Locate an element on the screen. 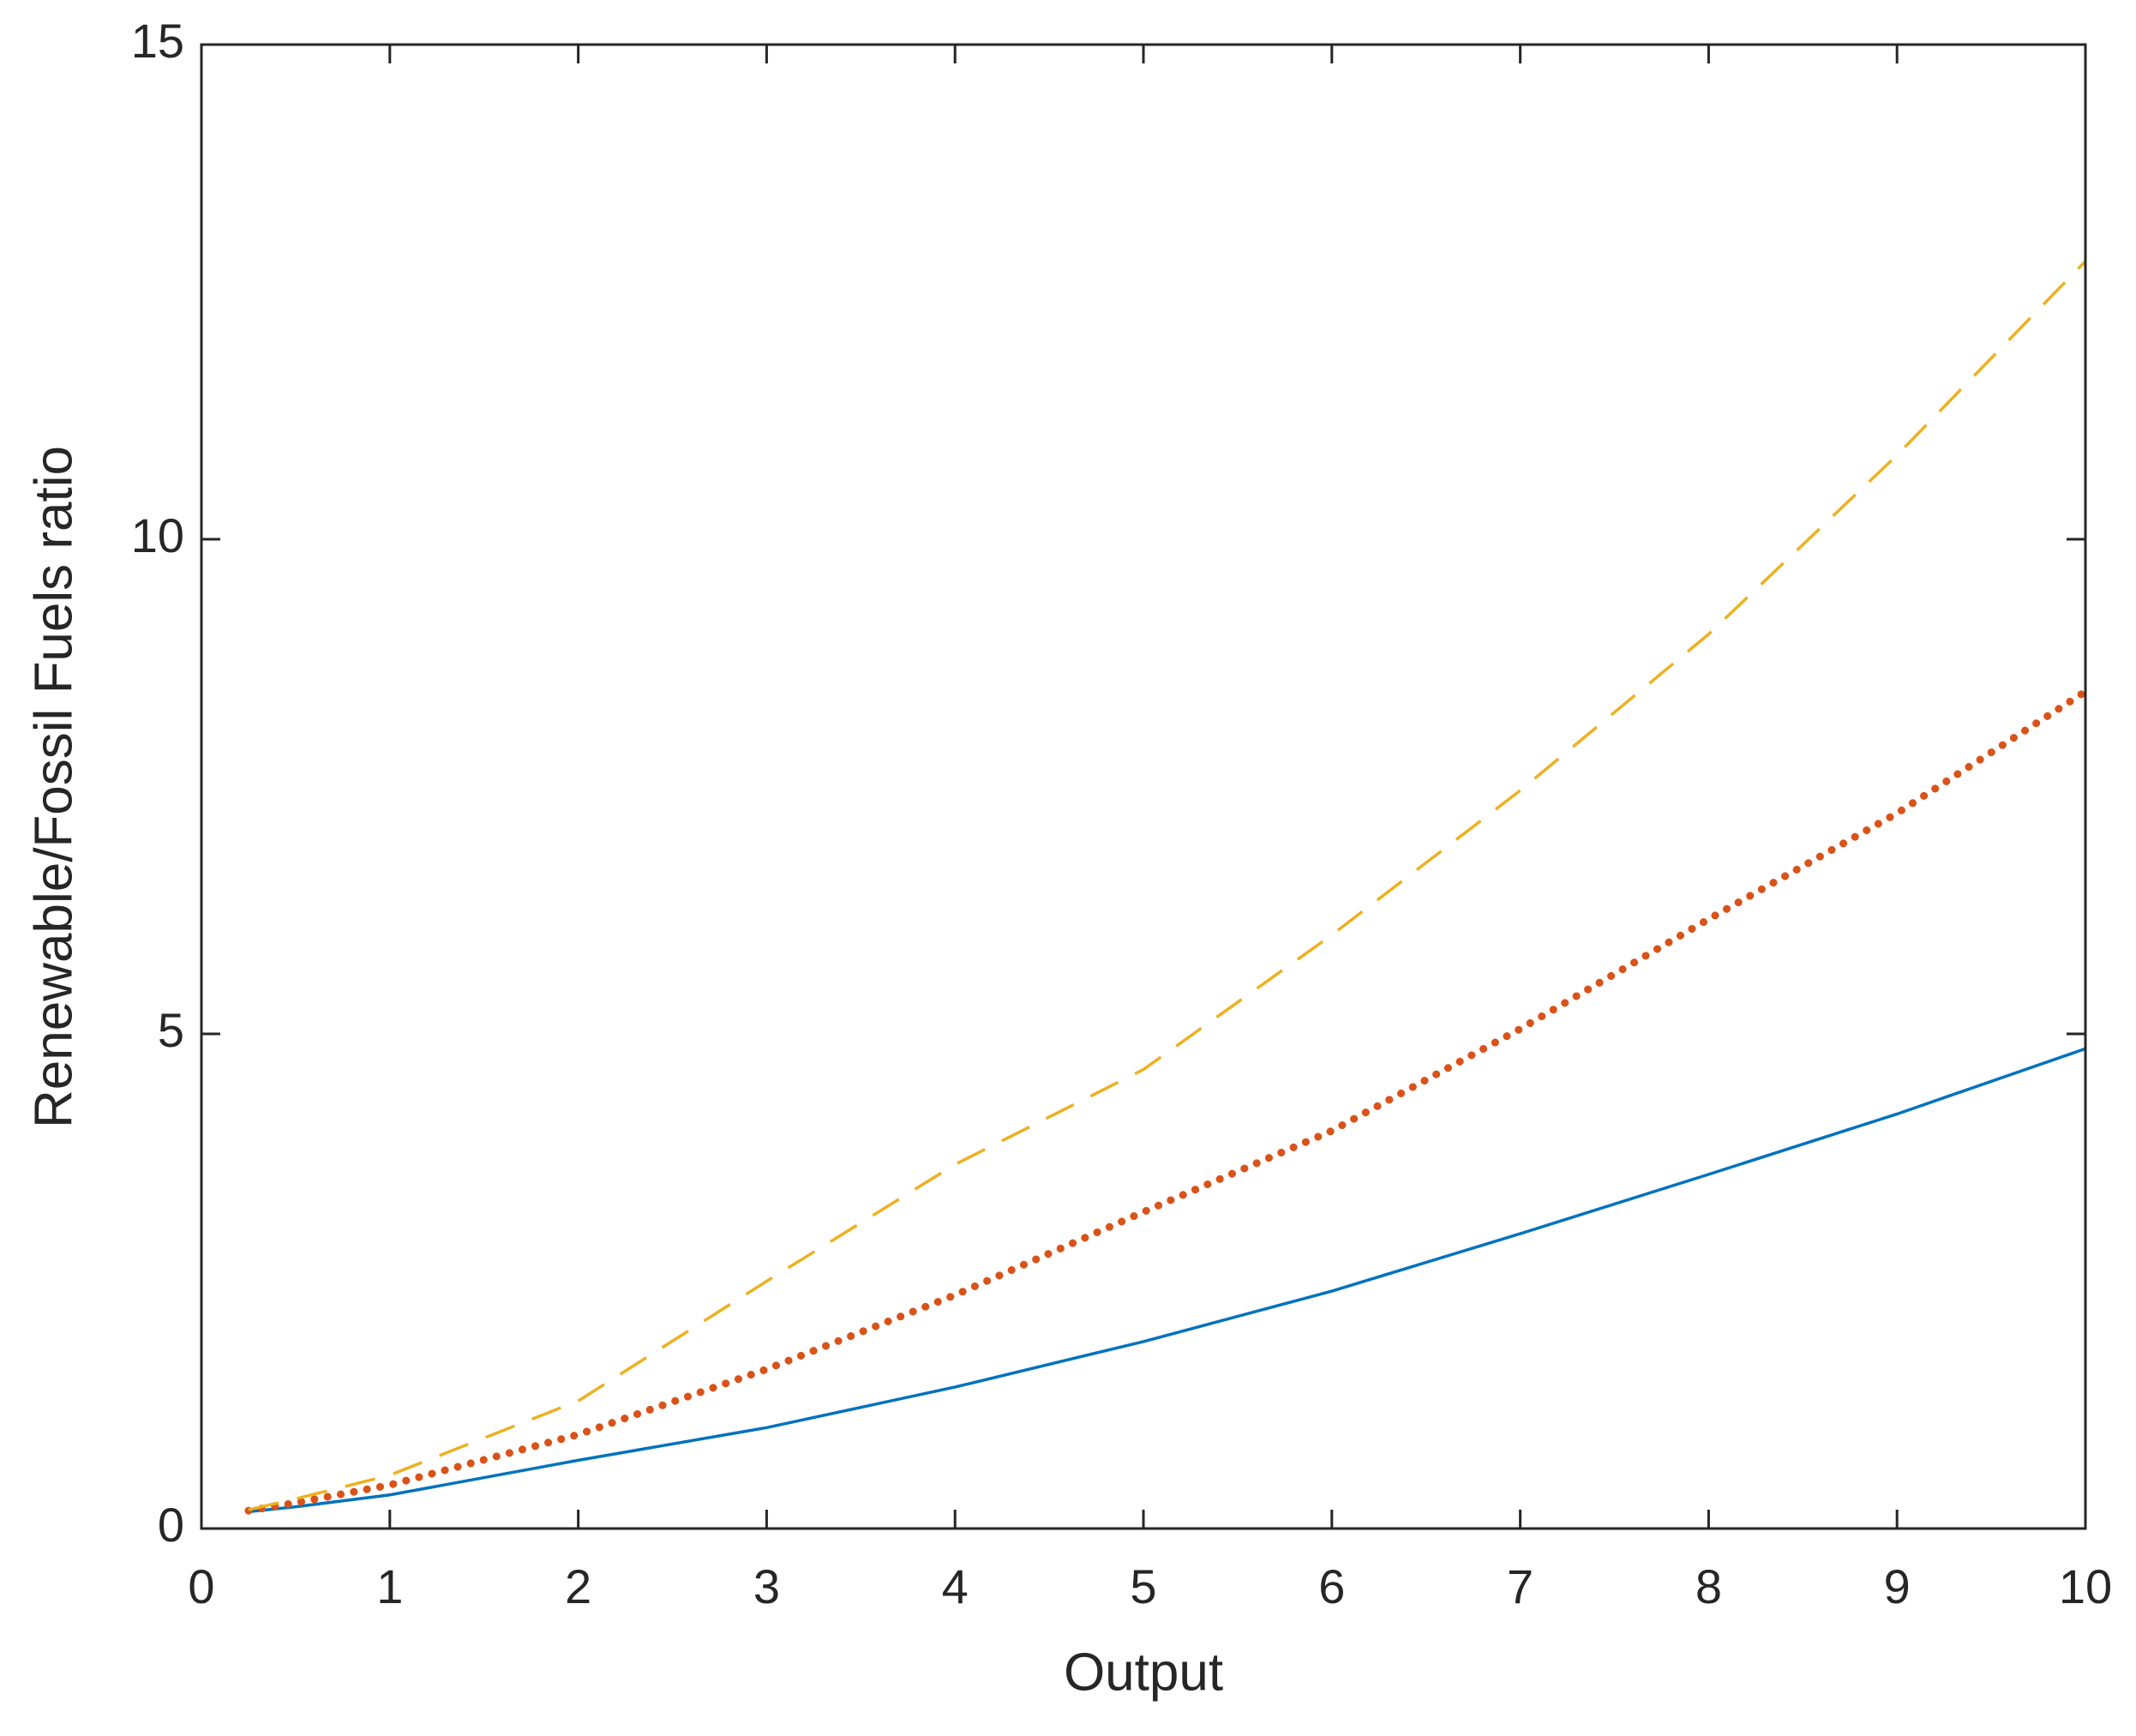  y-tick-label: 0 is located at coordinates (171, 1525).